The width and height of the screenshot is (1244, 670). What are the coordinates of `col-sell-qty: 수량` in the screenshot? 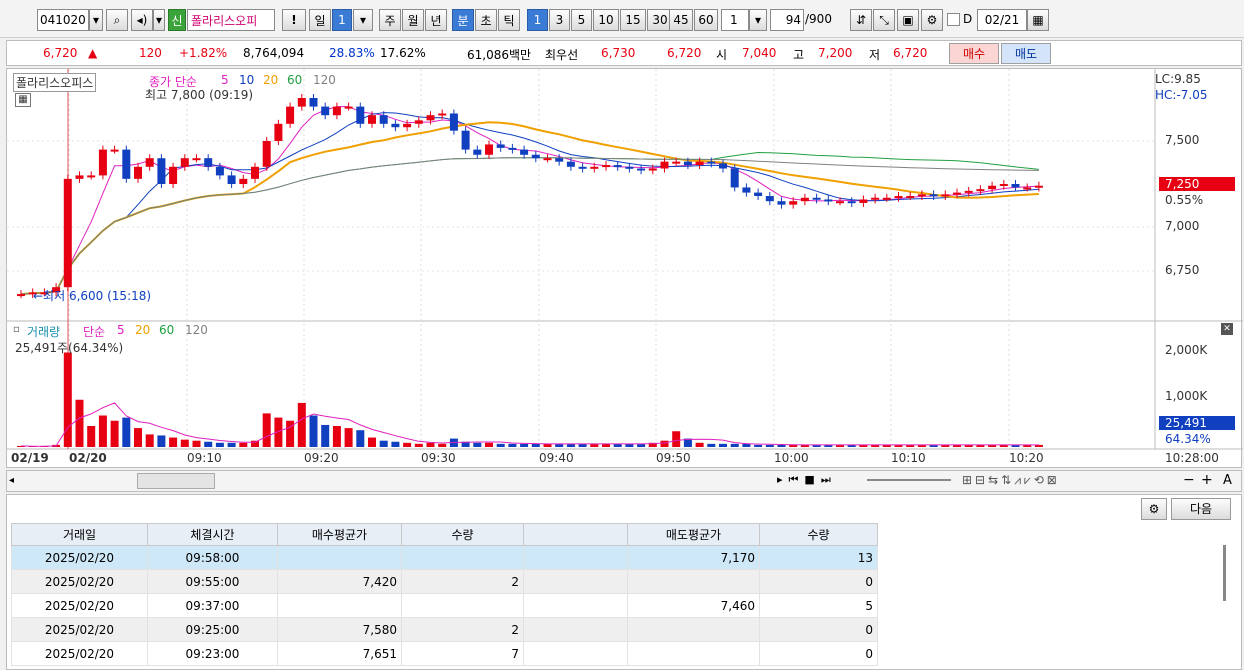 It's located at (818, 534).